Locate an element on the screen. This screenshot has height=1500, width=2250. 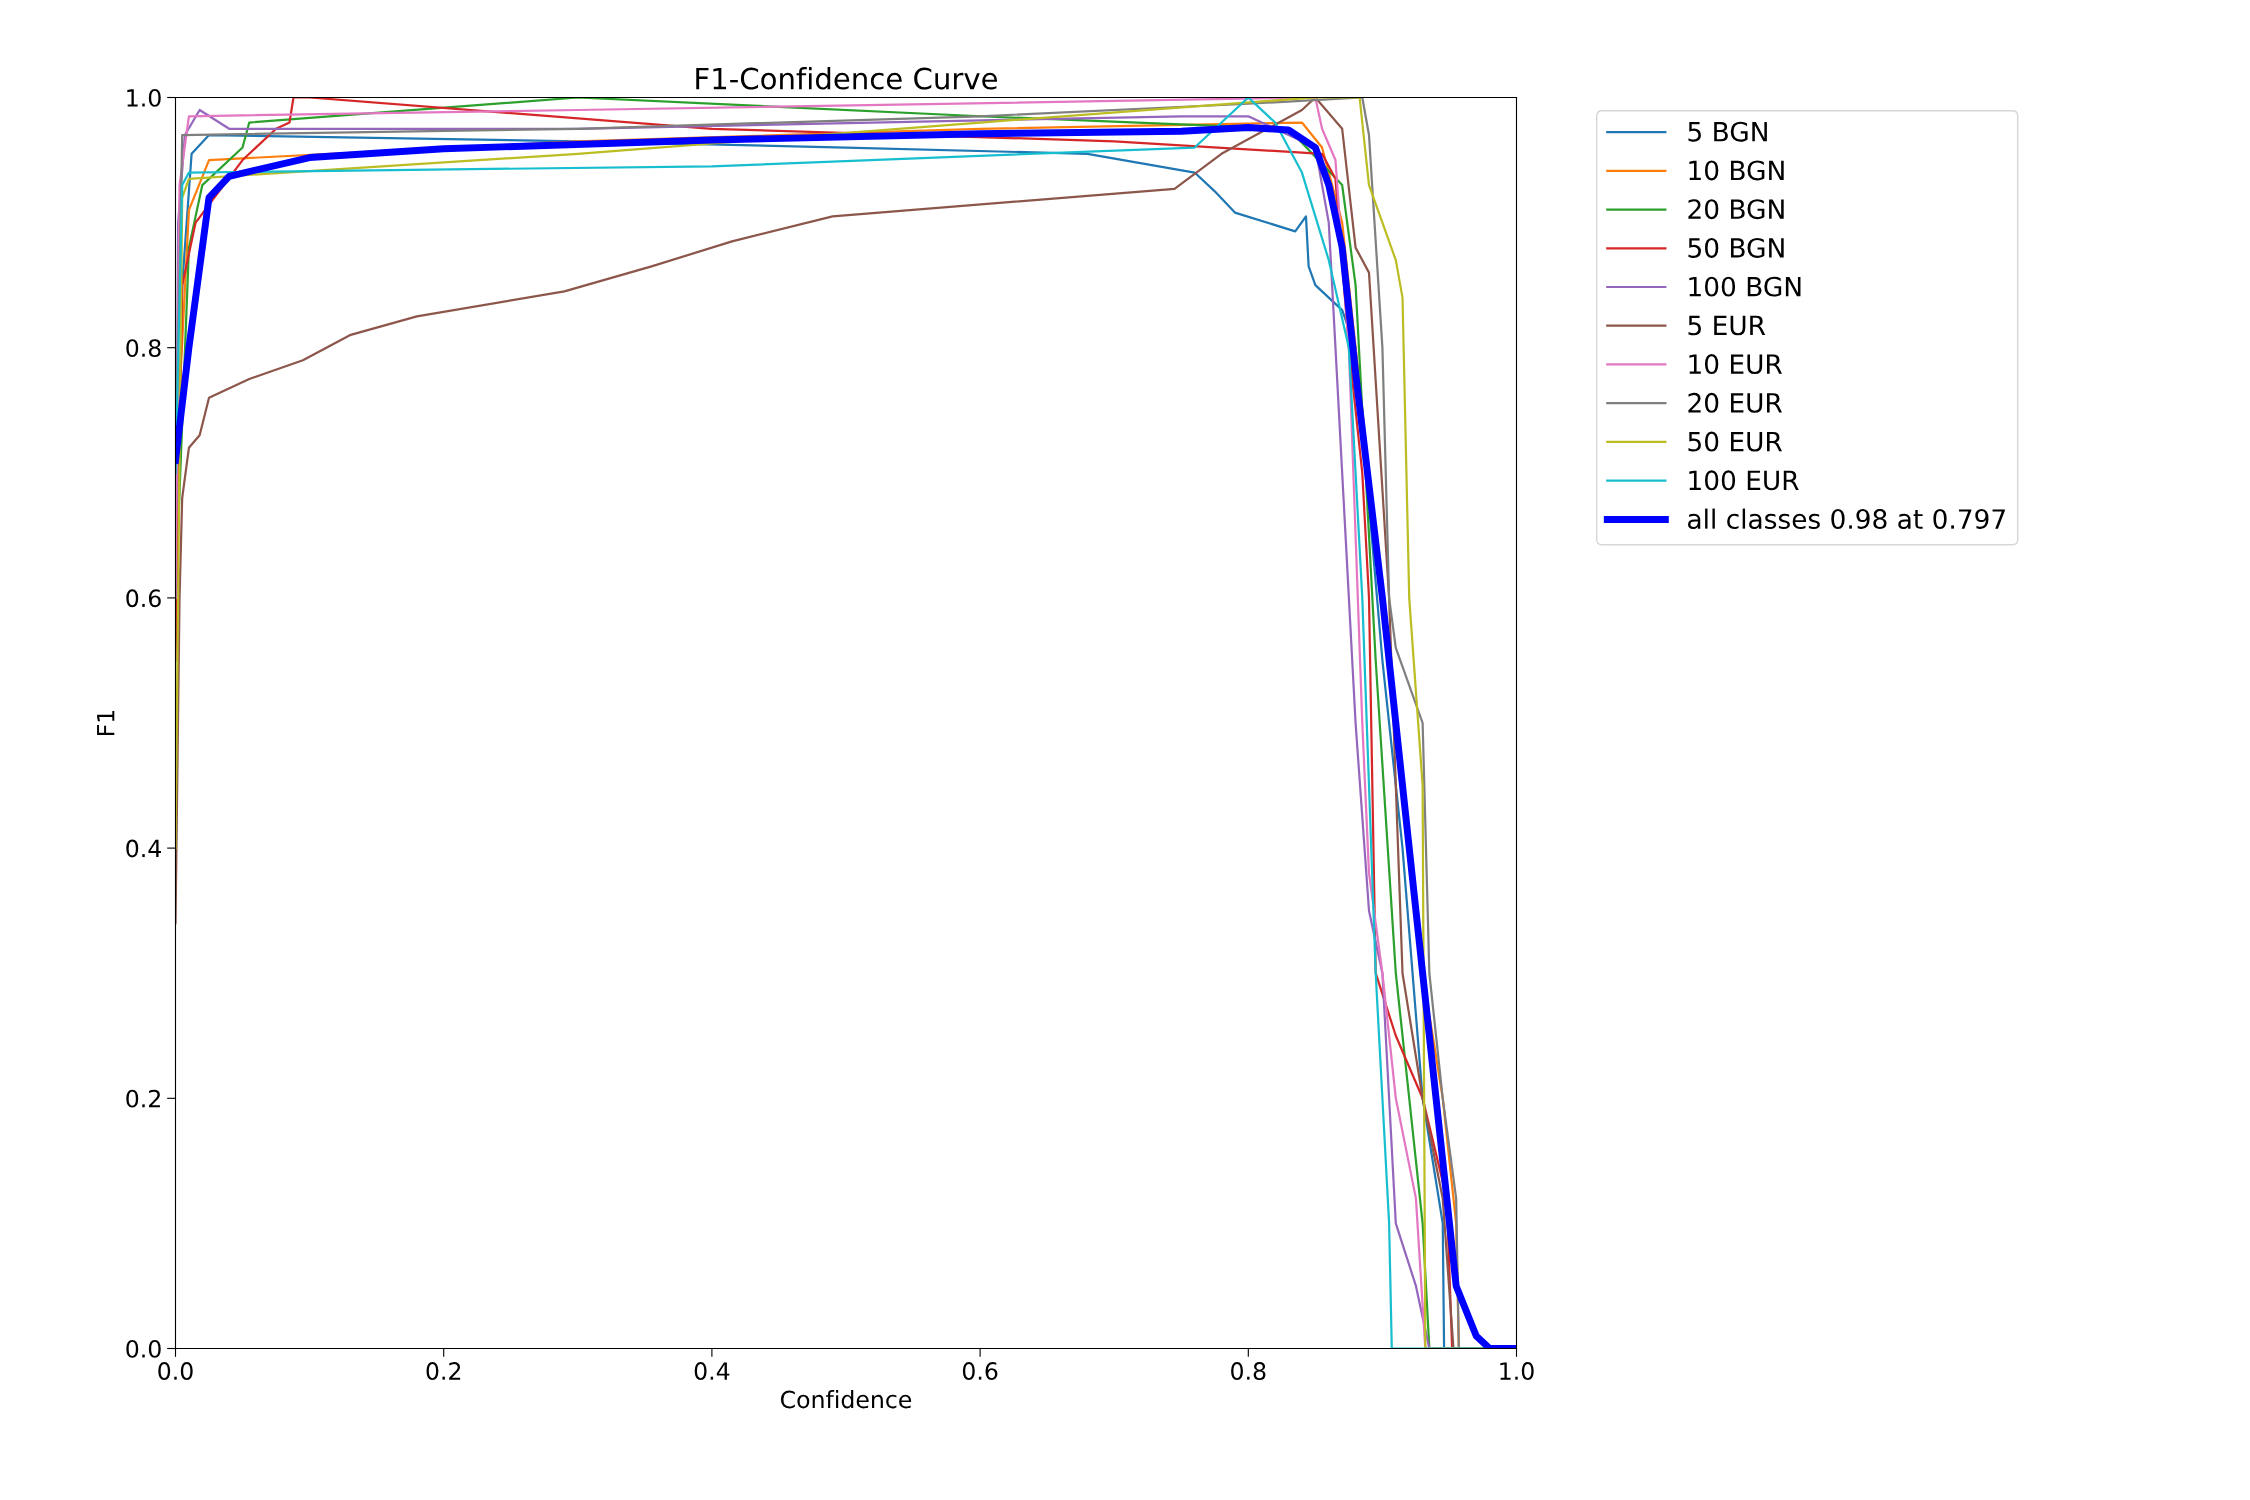
x-tick-label: 0.0 is located at coordinates (175, 1371).